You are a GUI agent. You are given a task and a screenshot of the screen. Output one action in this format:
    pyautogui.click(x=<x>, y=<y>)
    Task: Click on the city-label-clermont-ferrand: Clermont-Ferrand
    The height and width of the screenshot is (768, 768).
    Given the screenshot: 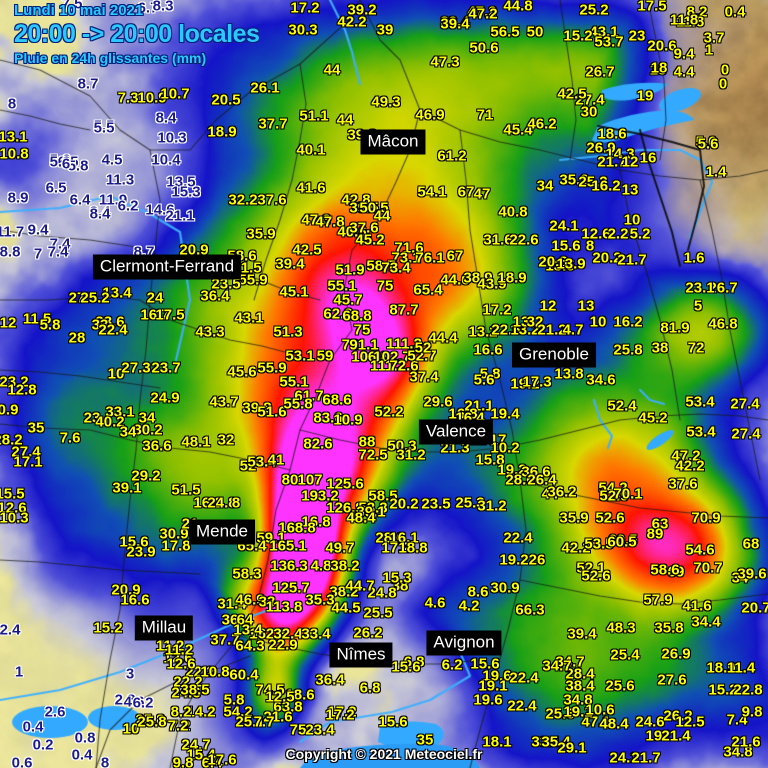 What is the action you would take?
    pyautogui.click(x=167, y=267)
    